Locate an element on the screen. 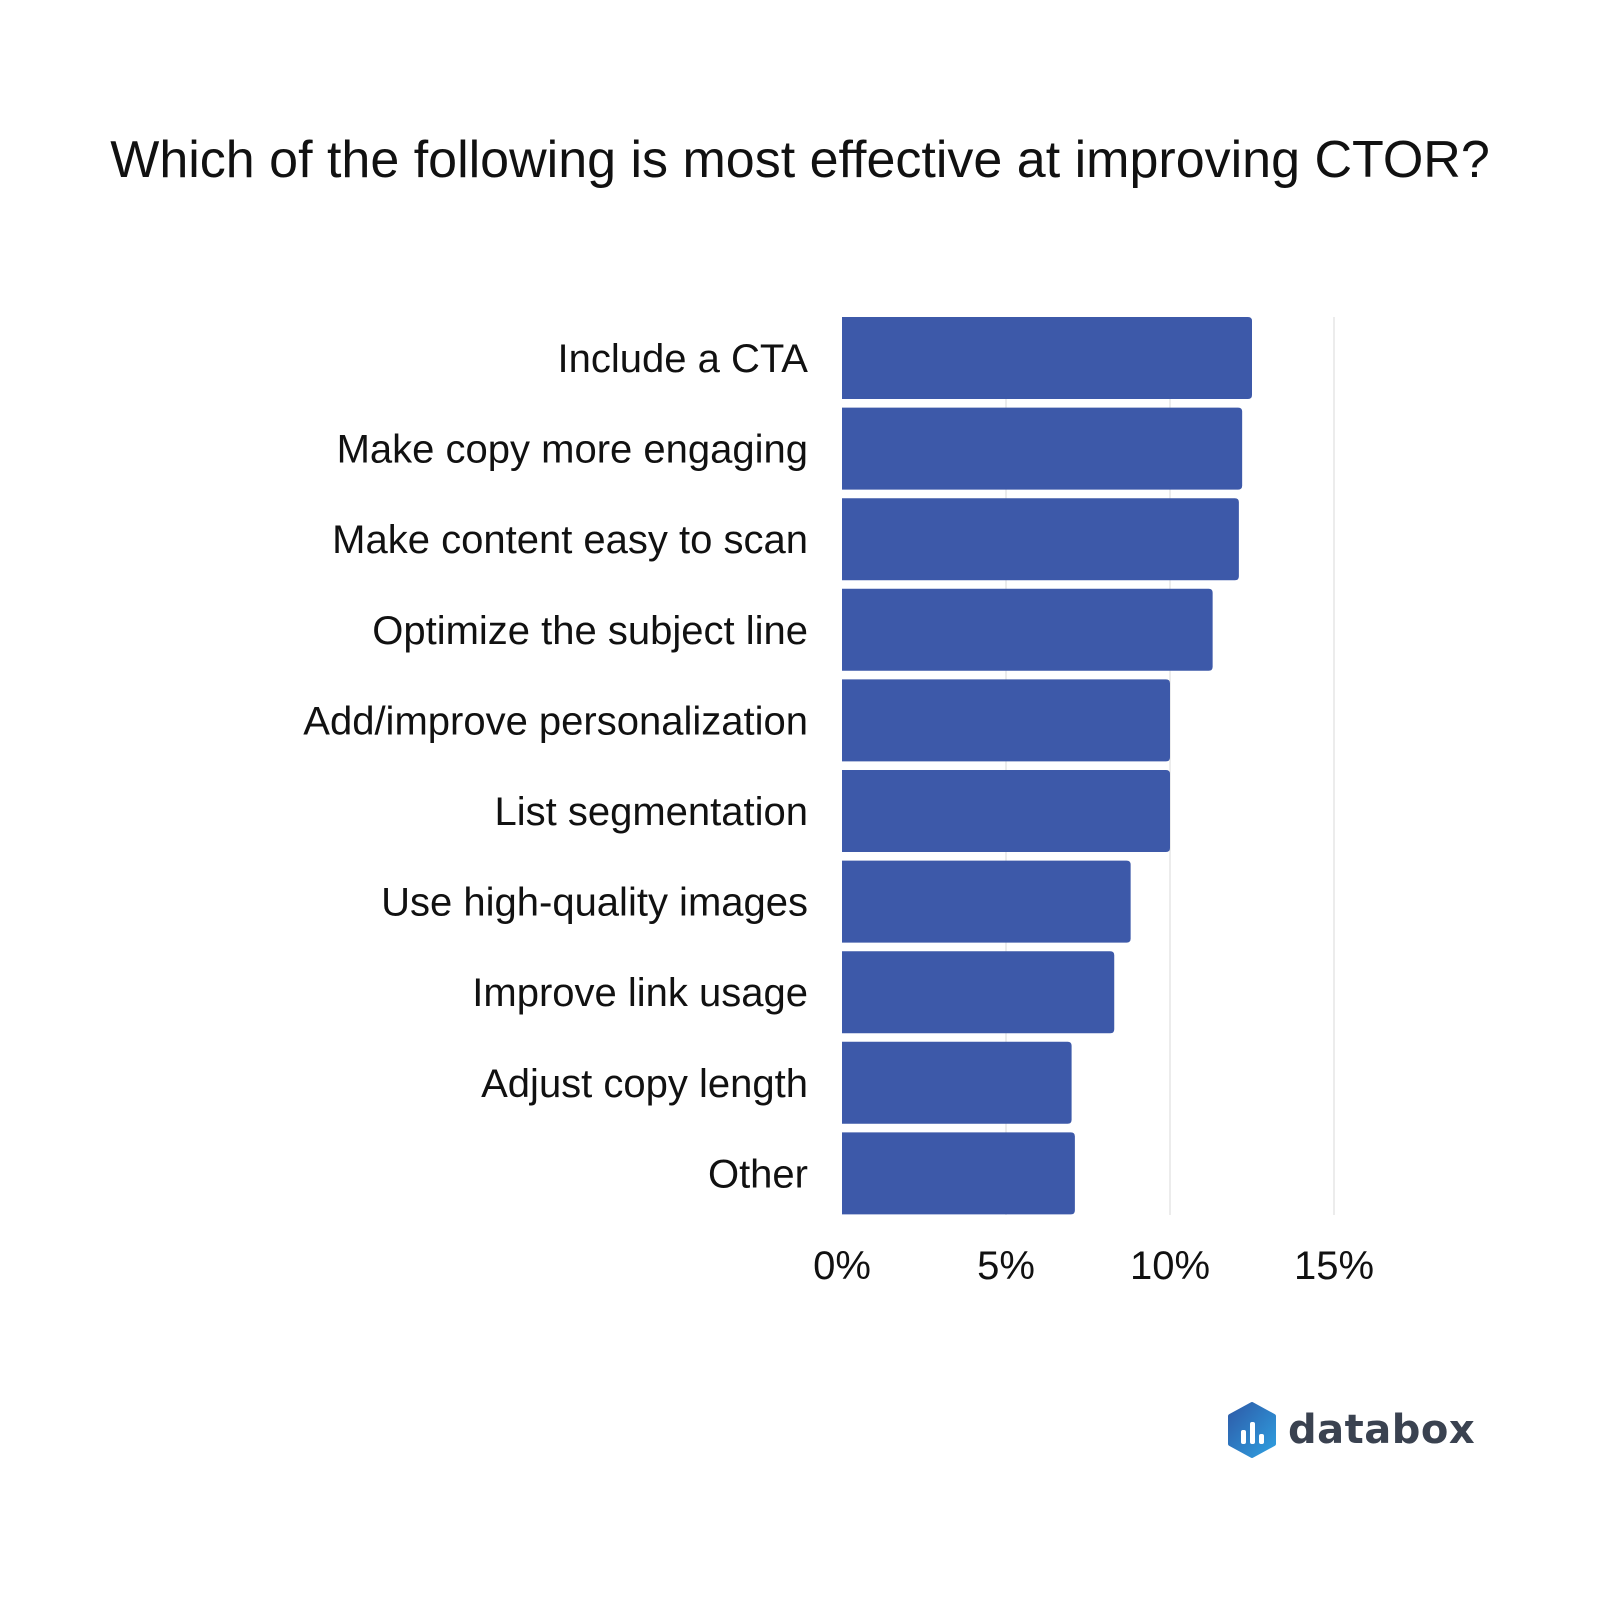  category-label: List segmentation is located at coordinates (651, 812).